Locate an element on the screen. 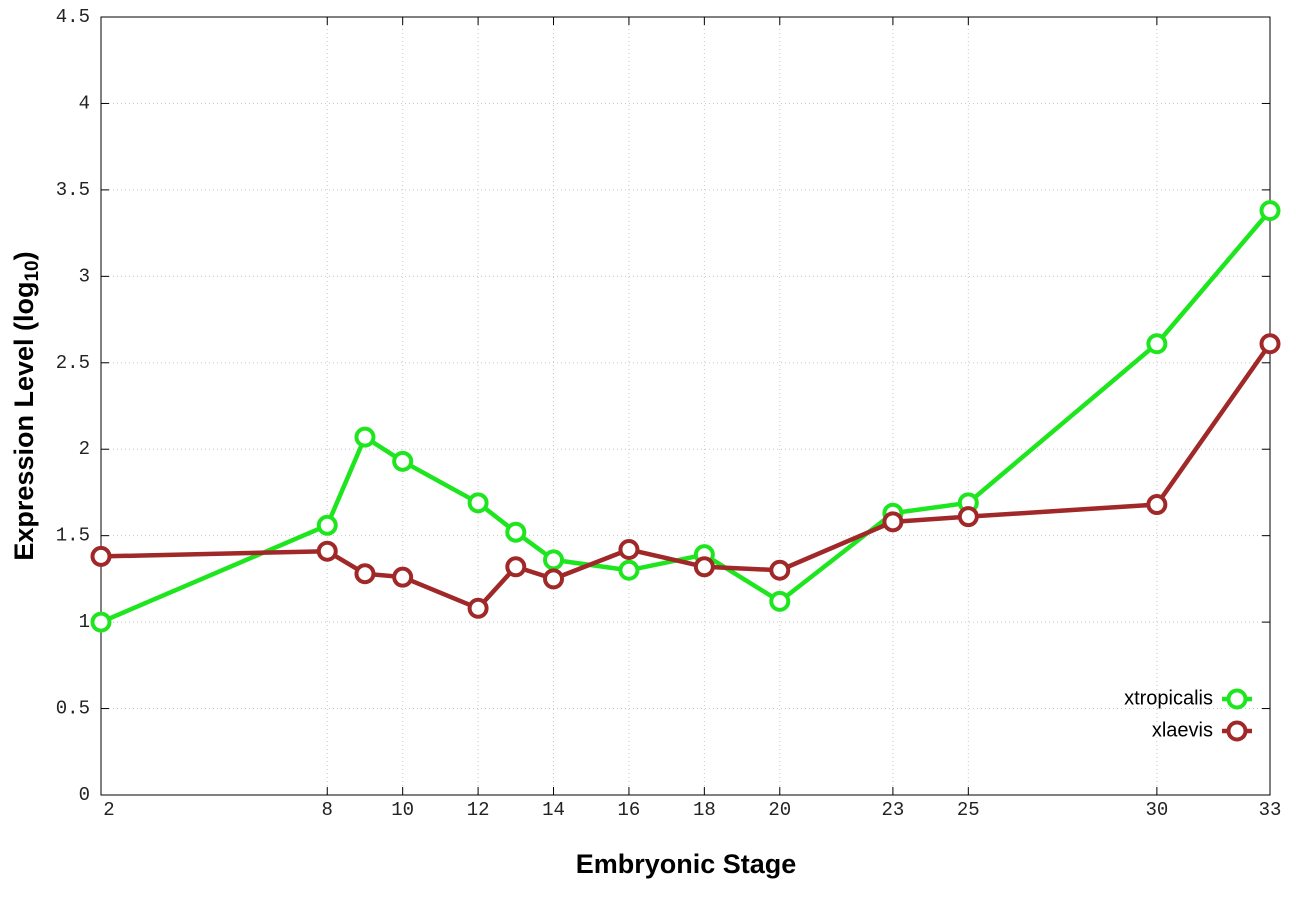  x-tick-label: 8 is located at coordinates (327, 810).